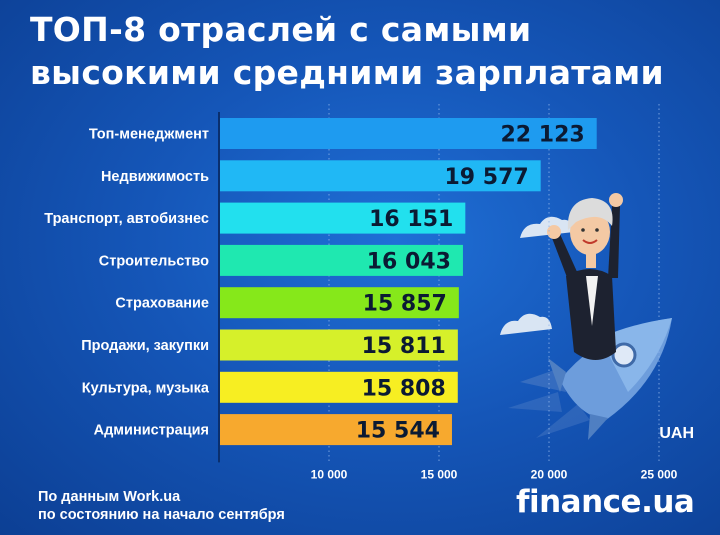 Image resolution: width=720 pixels, height=535 pixels. I want to click on source-line-2: по состоянию на начало сентября, so click(161, 515).